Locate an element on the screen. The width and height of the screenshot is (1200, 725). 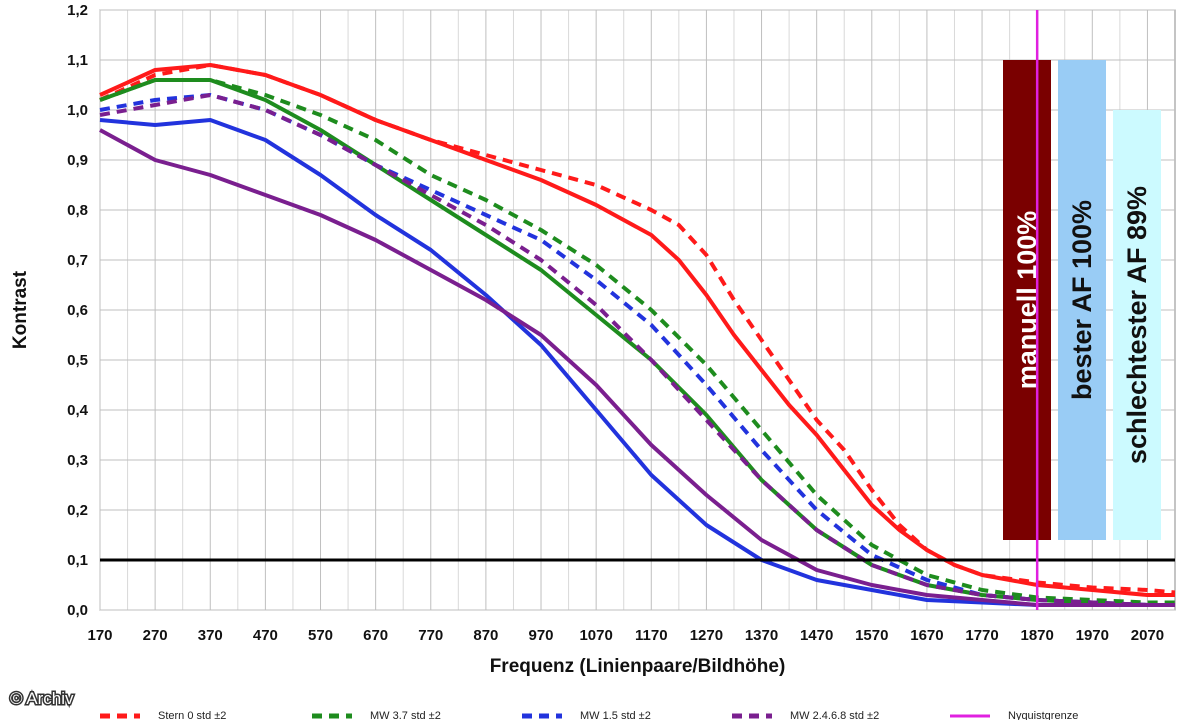
x-axis-title: Frequenz (Linienpaare/Bildhöhe) is located at coordinates (638, 666).